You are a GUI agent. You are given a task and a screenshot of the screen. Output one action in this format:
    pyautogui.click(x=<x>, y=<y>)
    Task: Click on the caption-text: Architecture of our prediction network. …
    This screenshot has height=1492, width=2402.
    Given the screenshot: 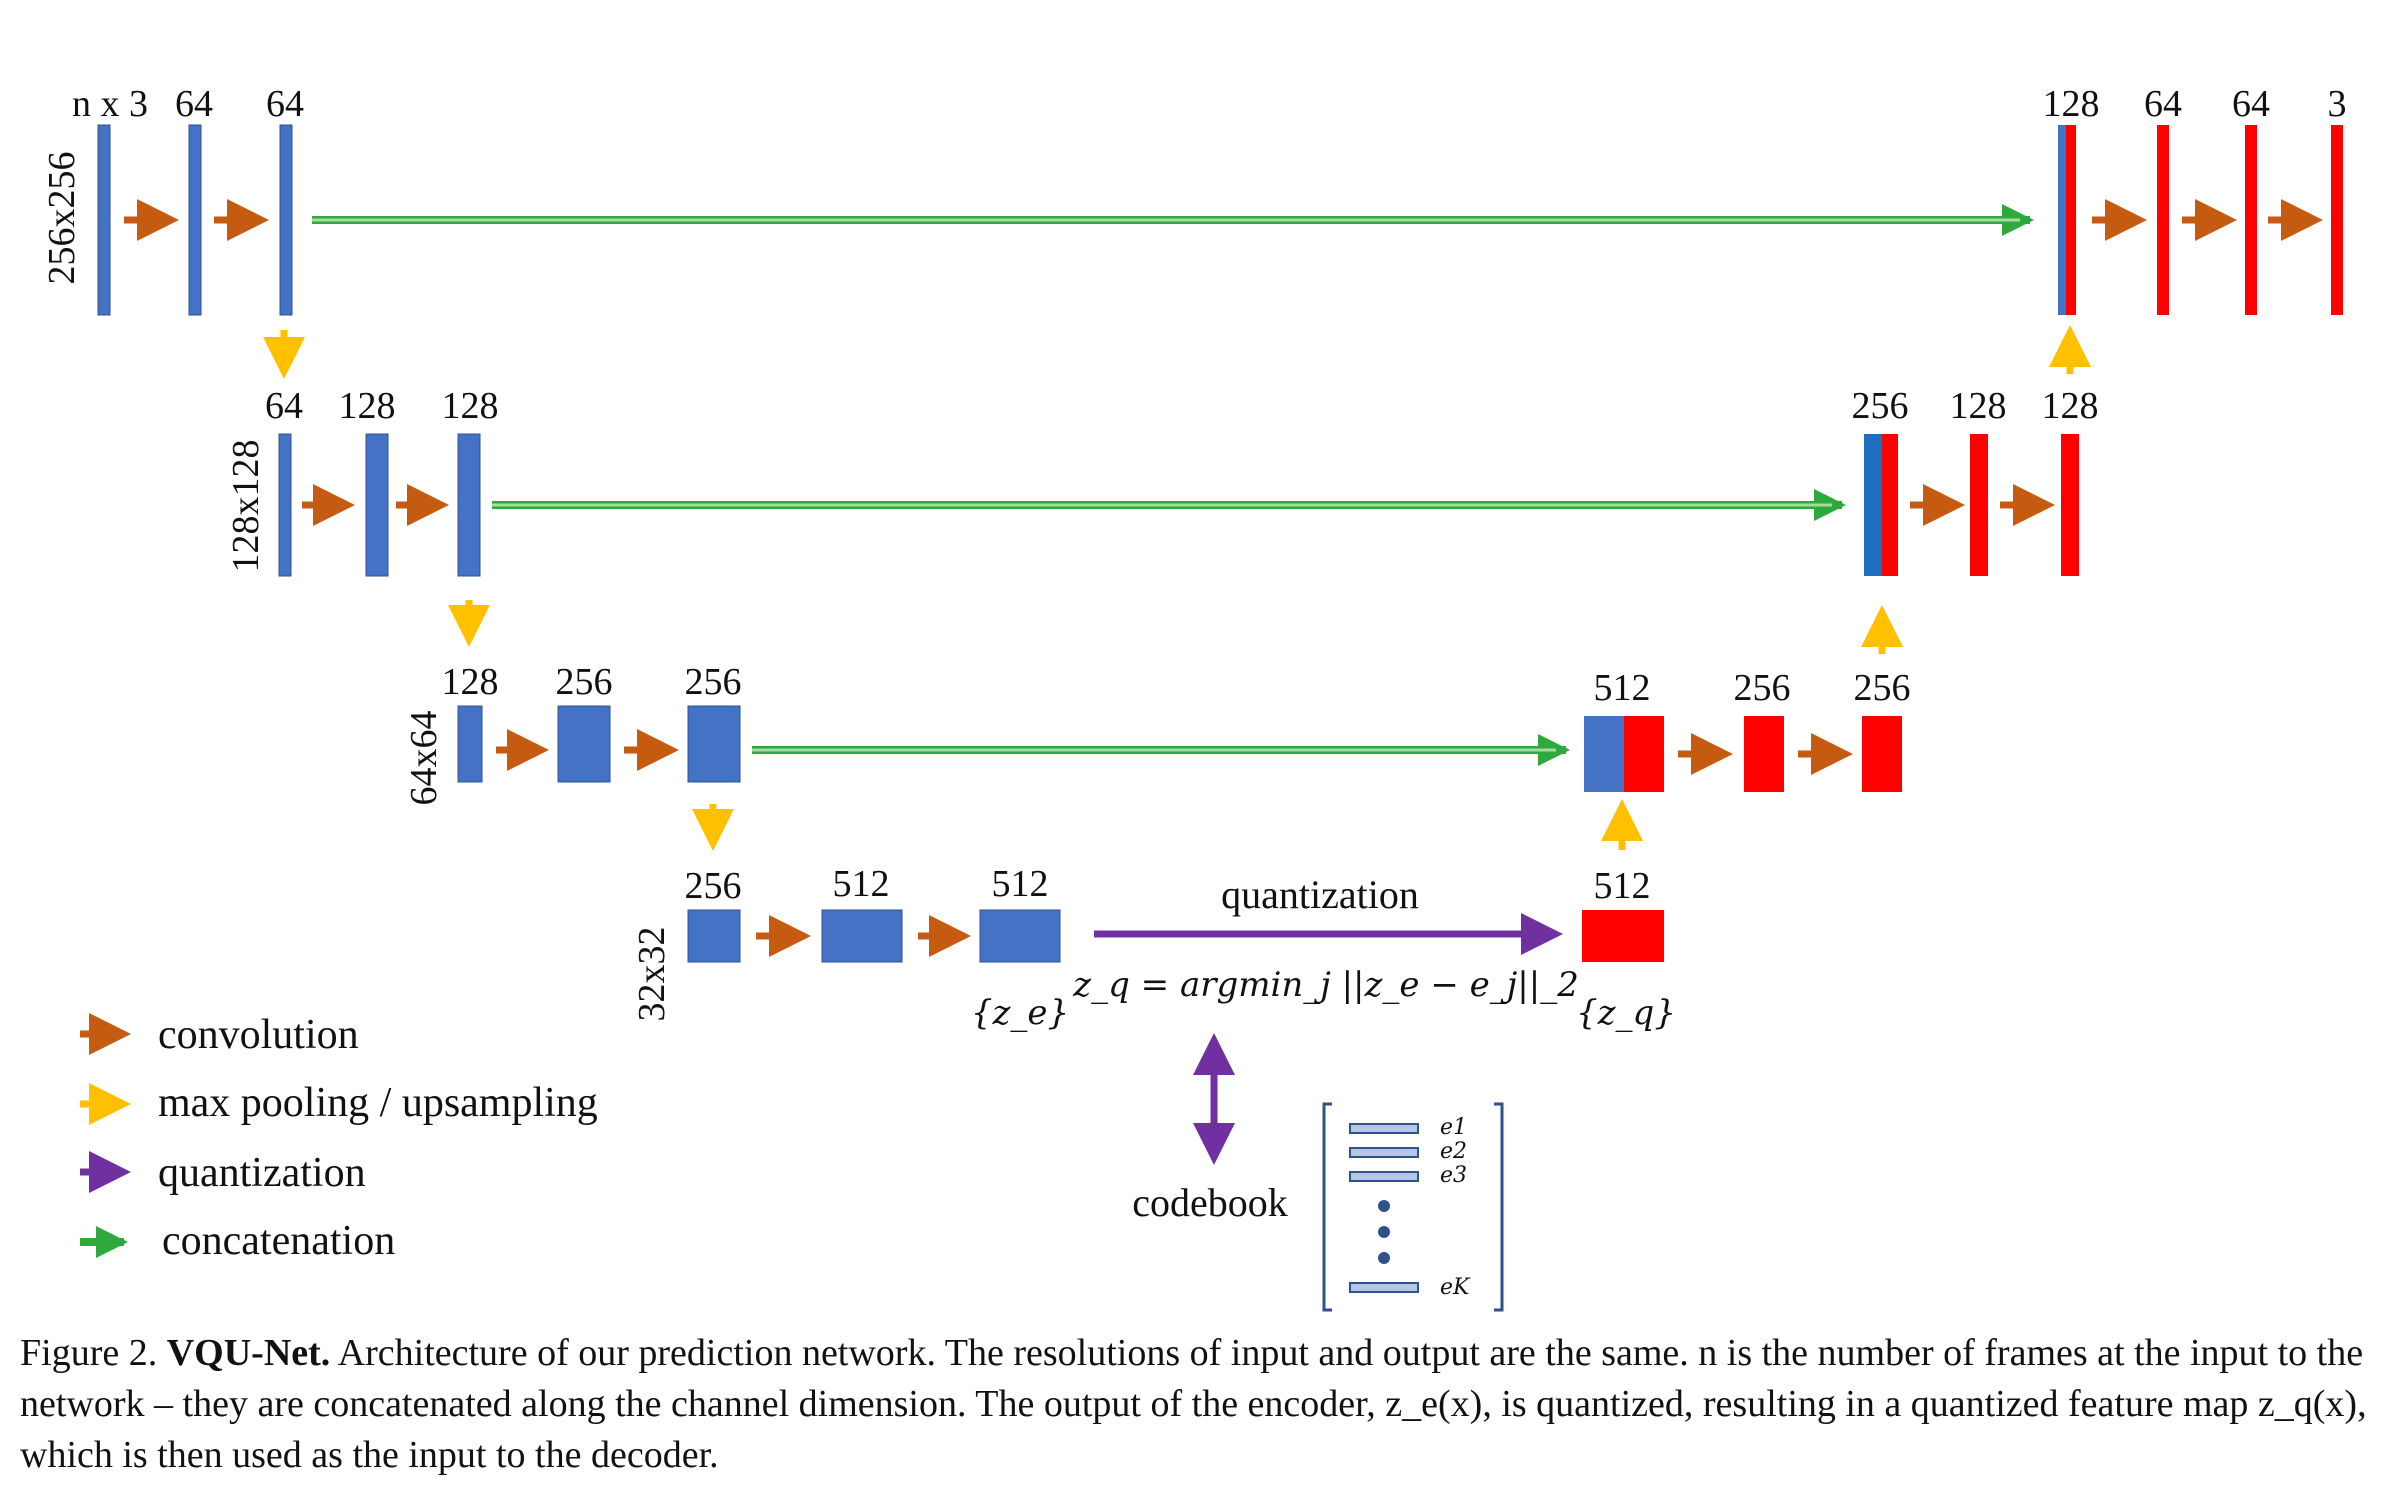 What is the action you would take?
    pyautogui.click(x=1193, y=1404)
    